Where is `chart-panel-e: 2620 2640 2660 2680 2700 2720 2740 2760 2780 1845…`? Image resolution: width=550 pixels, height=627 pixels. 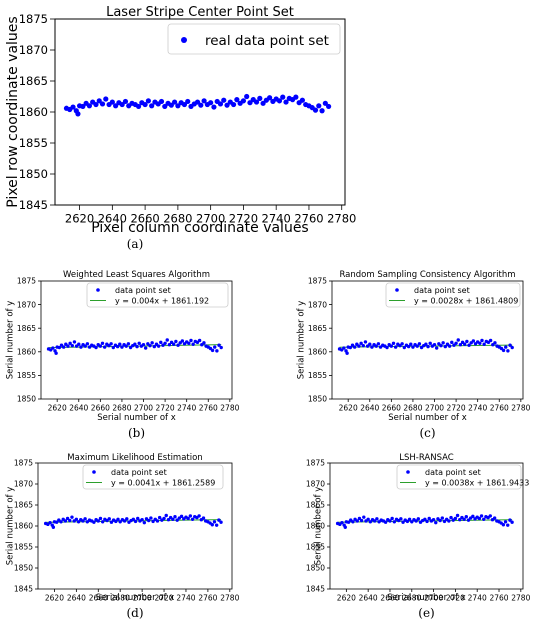 chart-panel-e: 2620 2640 2660 2680 2700 2720 2740 2760 2780 1845… is located at coordinates (418, 536).